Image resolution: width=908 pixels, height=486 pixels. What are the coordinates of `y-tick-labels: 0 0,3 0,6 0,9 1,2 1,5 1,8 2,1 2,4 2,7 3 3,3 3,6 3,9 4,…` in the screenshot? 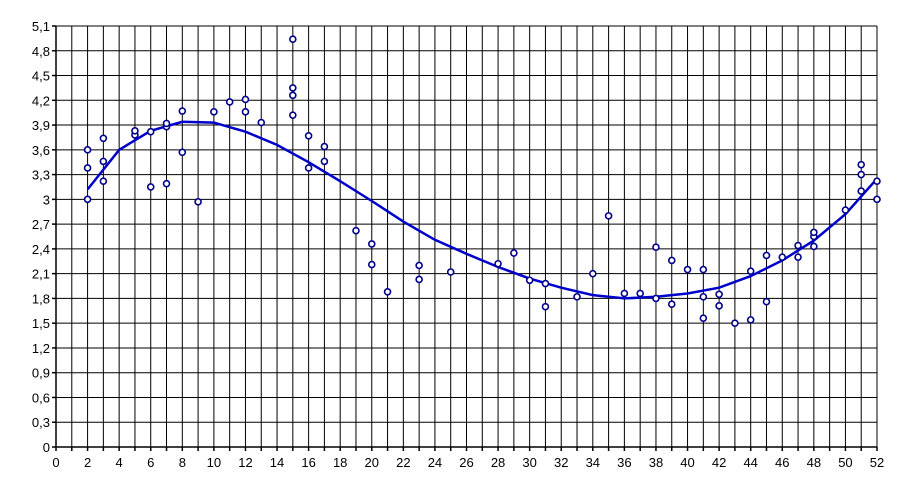 It's located at (41, 237).